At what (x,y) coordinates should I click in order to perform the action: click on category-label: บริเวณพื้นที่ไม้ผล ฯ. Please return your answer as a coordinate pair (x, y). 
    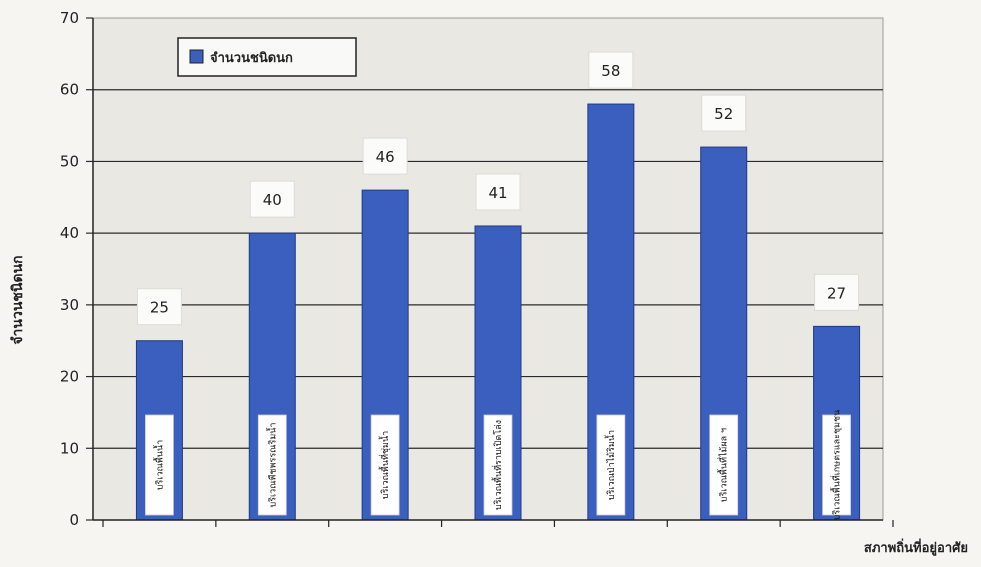
    Looking at the image, I should click on (723, 465).